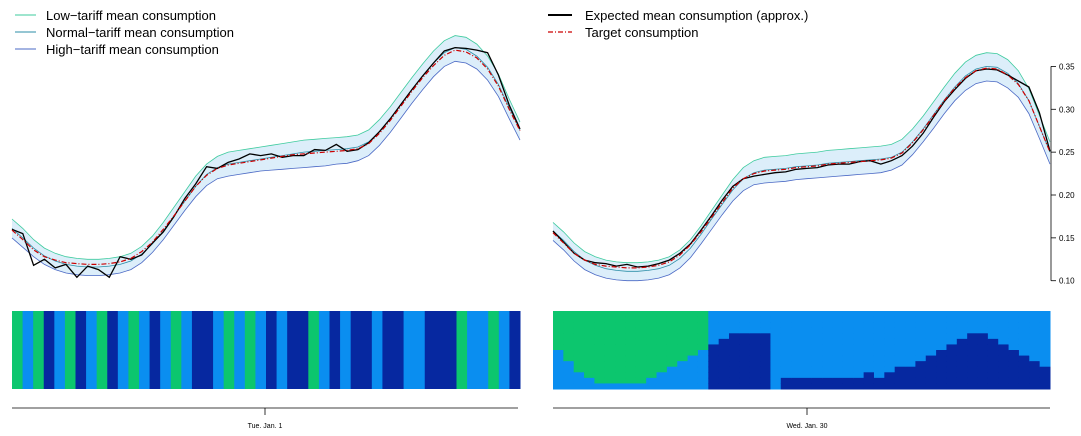  What do you see at coordinates (131, 15) in the screenshot?
I see `legend-low-label: Low−tariff mean consumption` at bounding box center [131, 15].